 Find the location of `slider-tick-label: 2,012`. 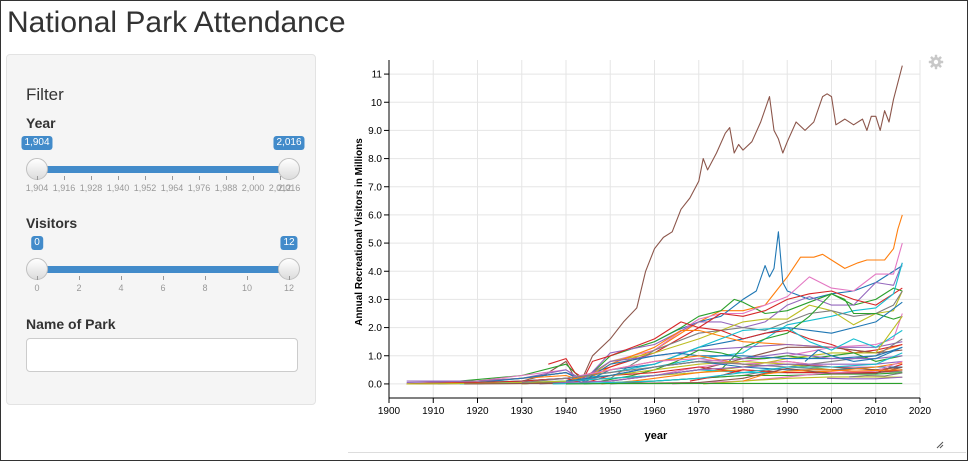

slider-tick-label: 2,012 is located at coordinates (280, 188).